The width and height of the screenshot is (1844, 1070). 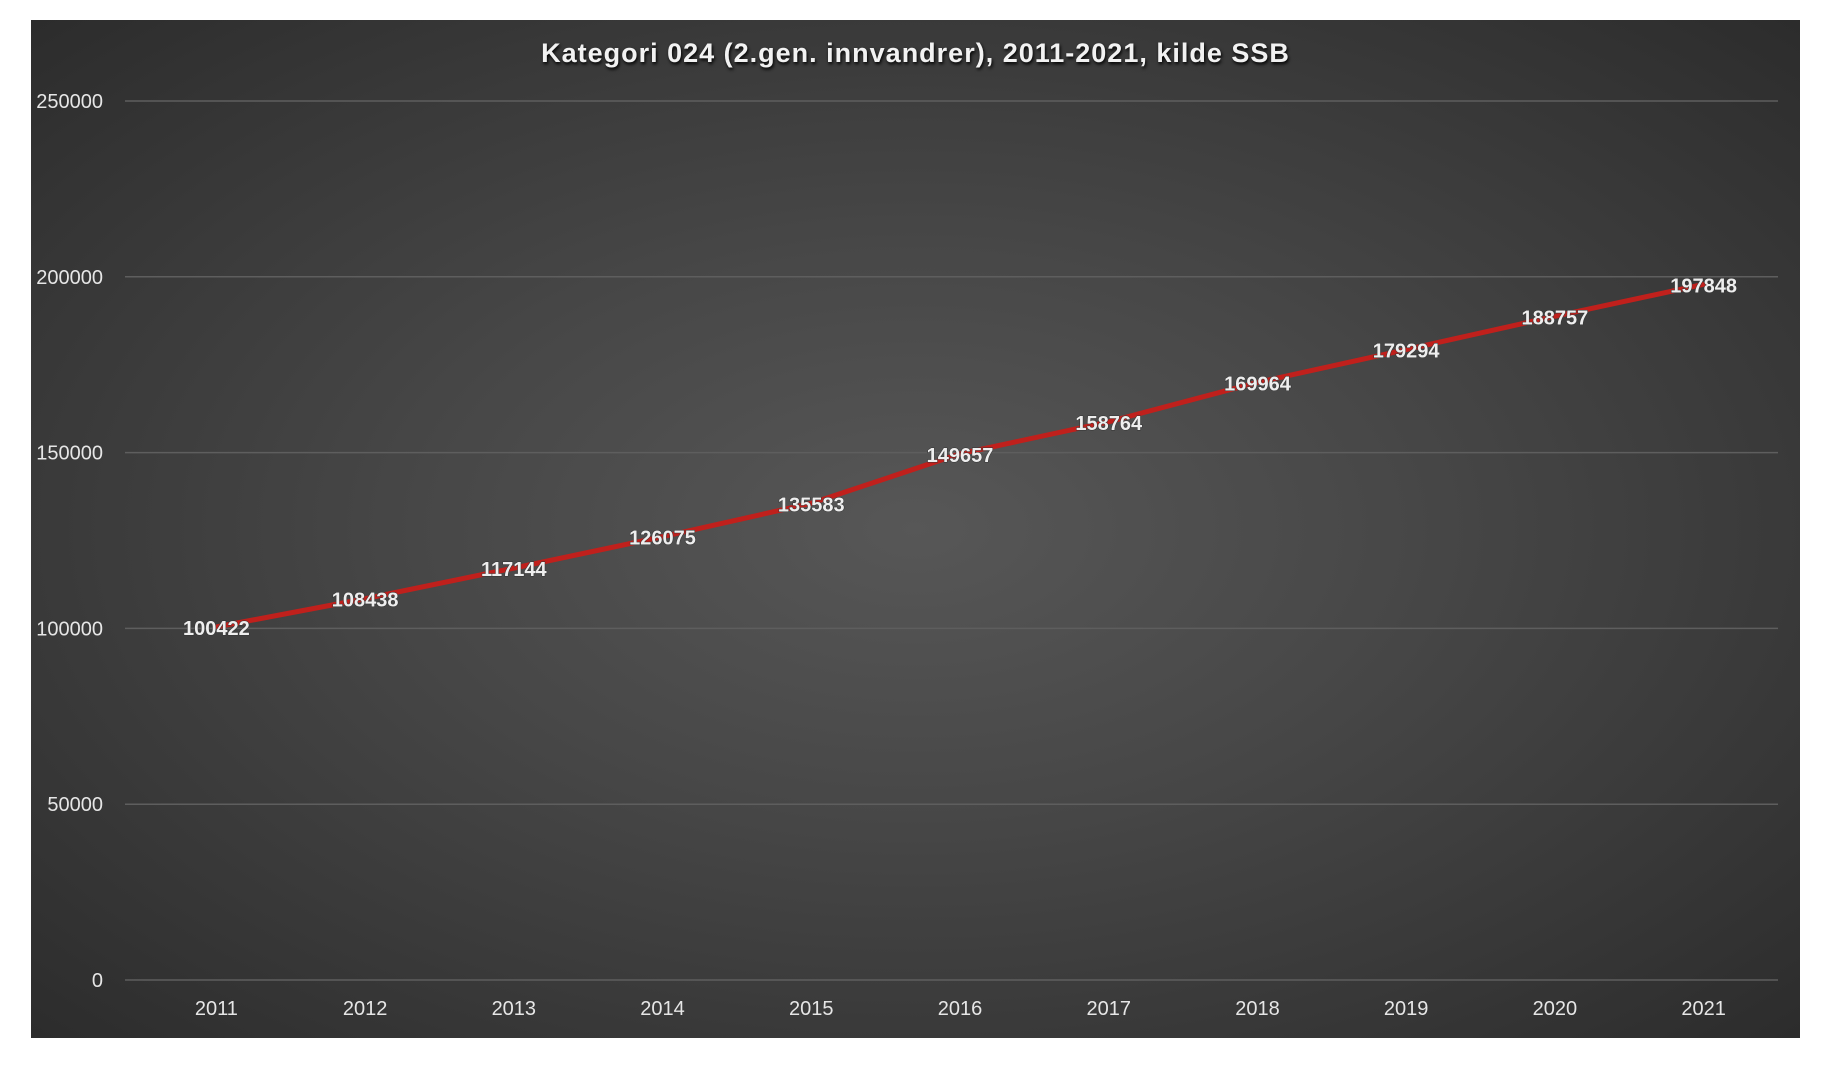 What do you see at coordinates (811, 1009) in the screenshot?
I see `x-tick-label: 2015` at bounding box center [811, 1009].